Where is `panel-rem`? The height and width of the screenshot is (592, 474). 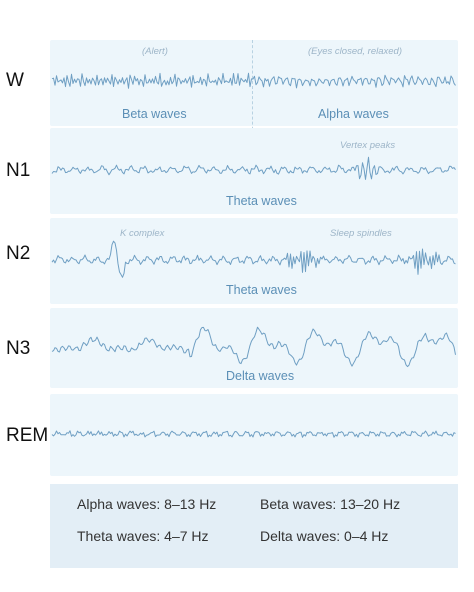 panel-rem is located at coordinates (254, 435).